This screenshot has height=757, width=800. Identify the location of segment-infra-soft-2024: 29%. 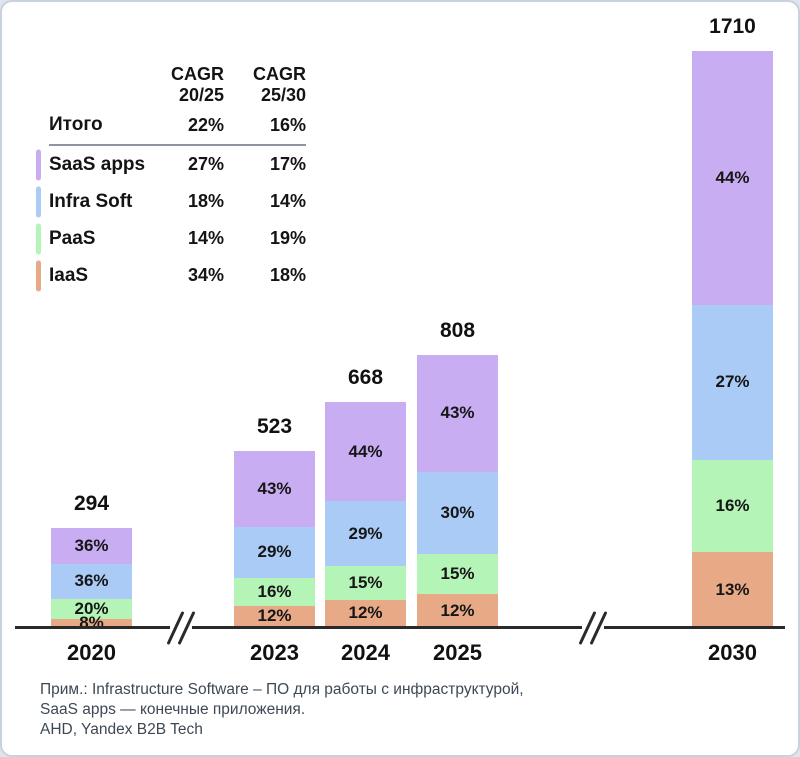
(365, 534).